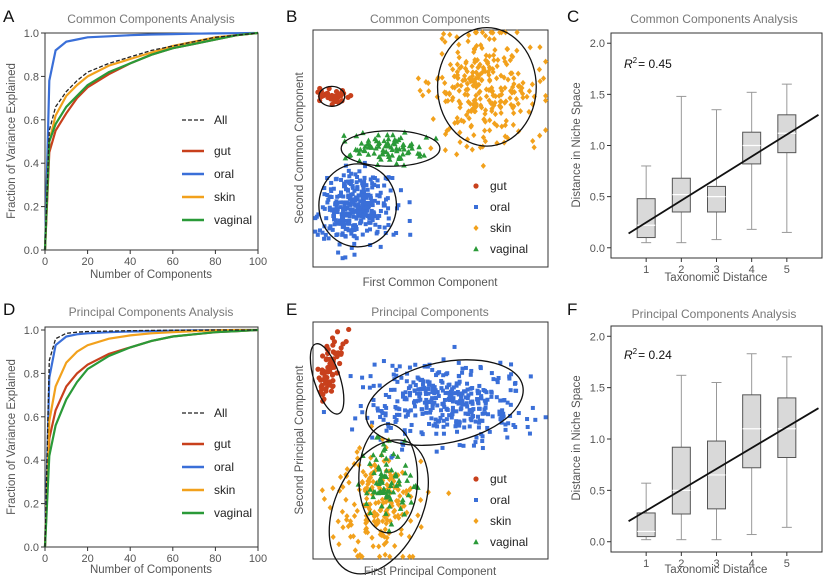  I want to click on panel-a-plot-frame, so click(151, 141).